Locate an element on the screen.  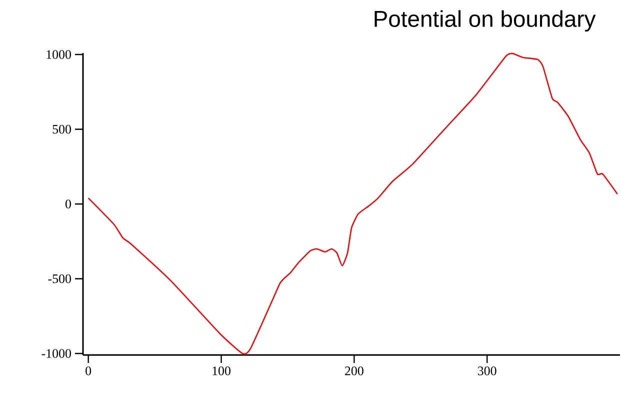
x-tick-label: 0 is located at coordinates (89, 371).